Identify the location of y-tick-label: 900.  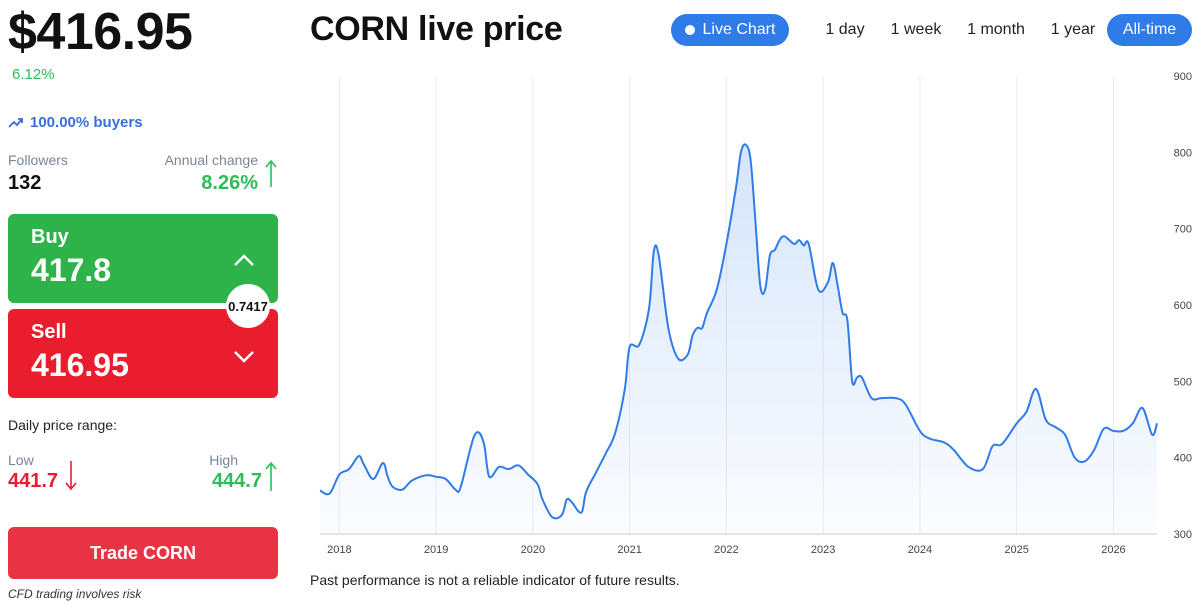
(1183, 77).